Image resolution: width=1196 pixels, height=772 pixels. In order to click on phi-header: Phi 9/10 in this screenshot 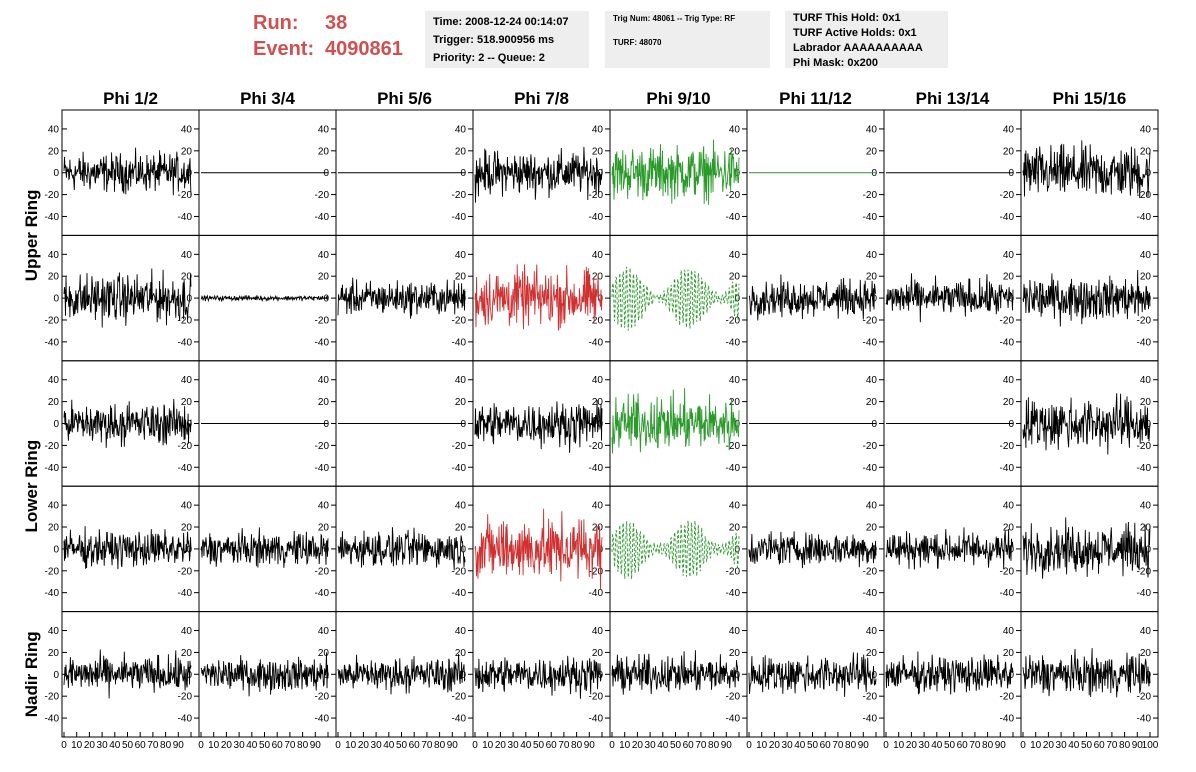, I will do `click(678, 98)`.